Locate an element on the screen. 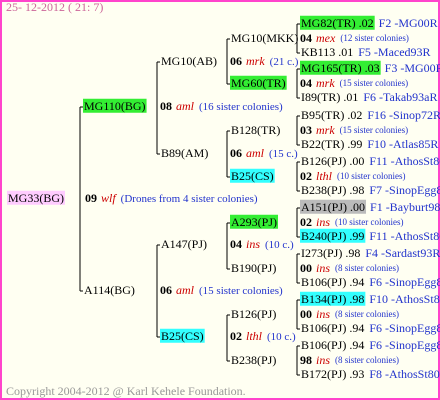  node-label: MG10(AB) is located at coordinates (189, 61).